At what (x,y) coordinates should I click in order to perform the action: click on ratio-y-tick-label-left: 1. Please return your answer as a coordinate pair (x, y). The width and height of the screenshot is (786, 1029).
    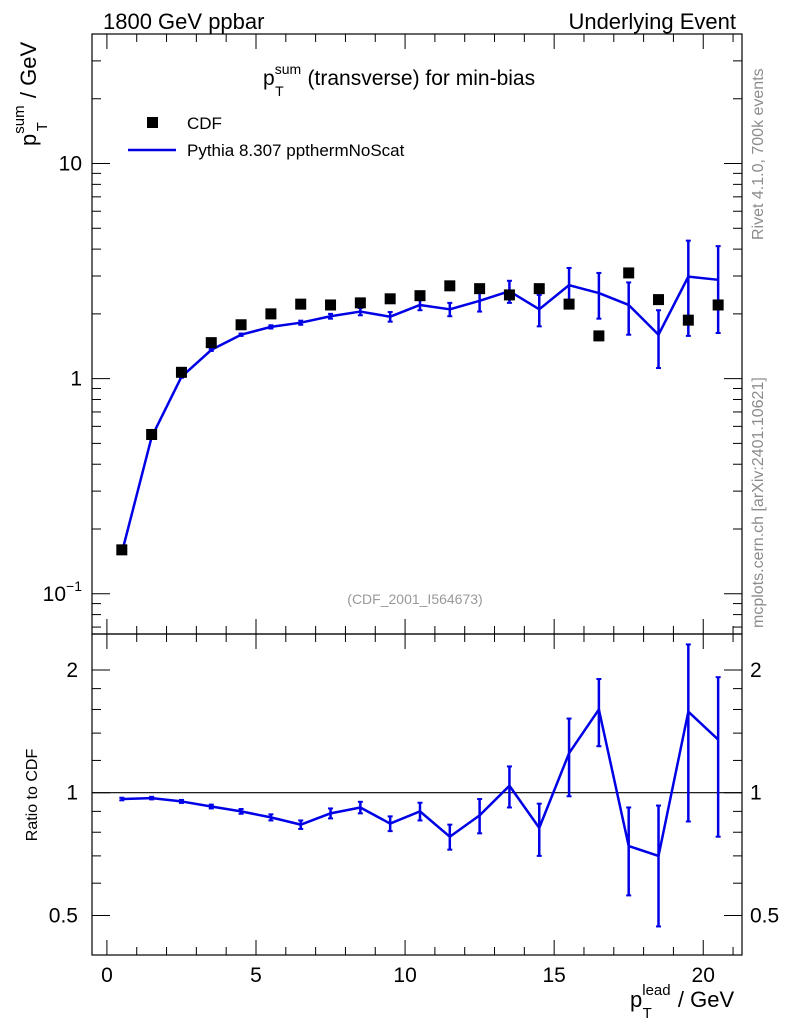
    Looking at the image, I should click on (72, 793).